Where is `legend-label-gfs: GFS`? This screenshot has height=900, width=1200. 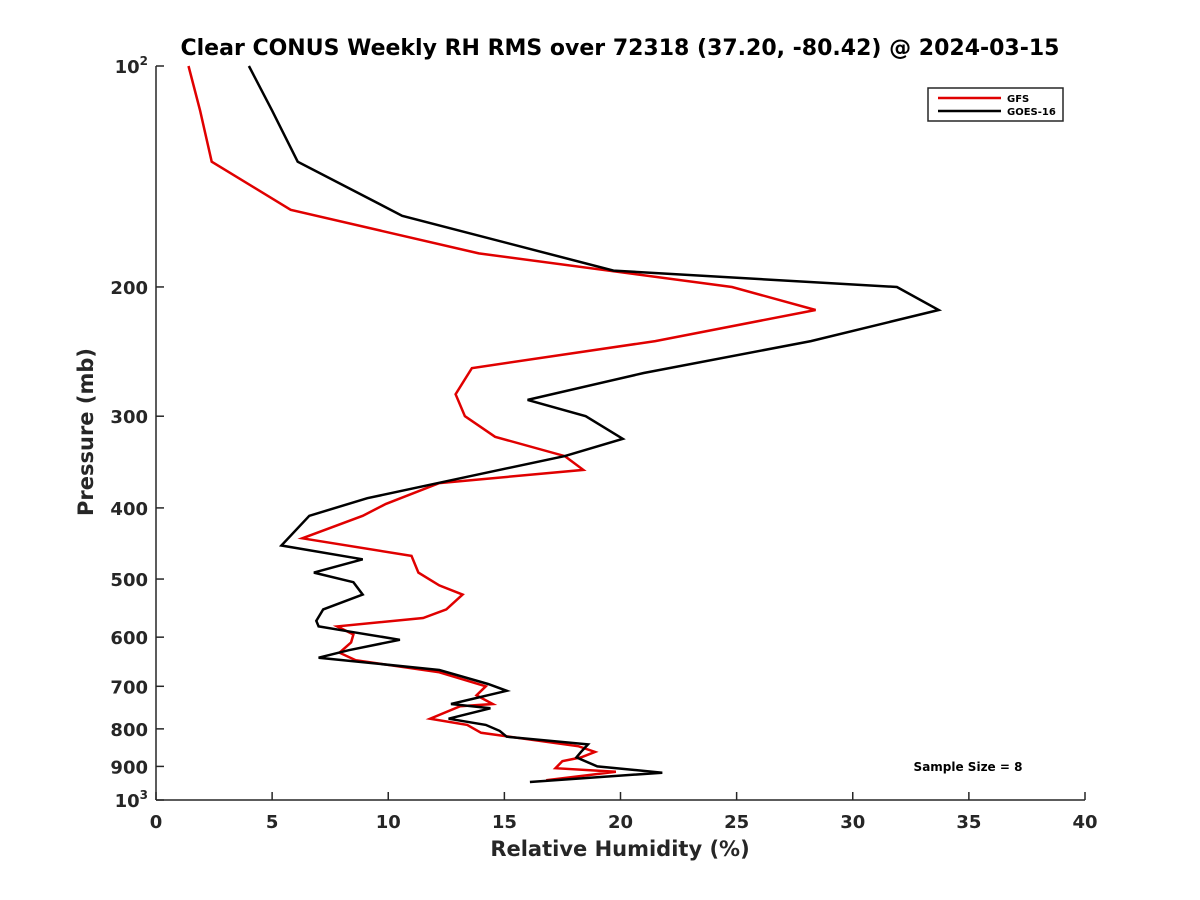 legend-label-gfs: GFS is located at coordinates (1018, 99).